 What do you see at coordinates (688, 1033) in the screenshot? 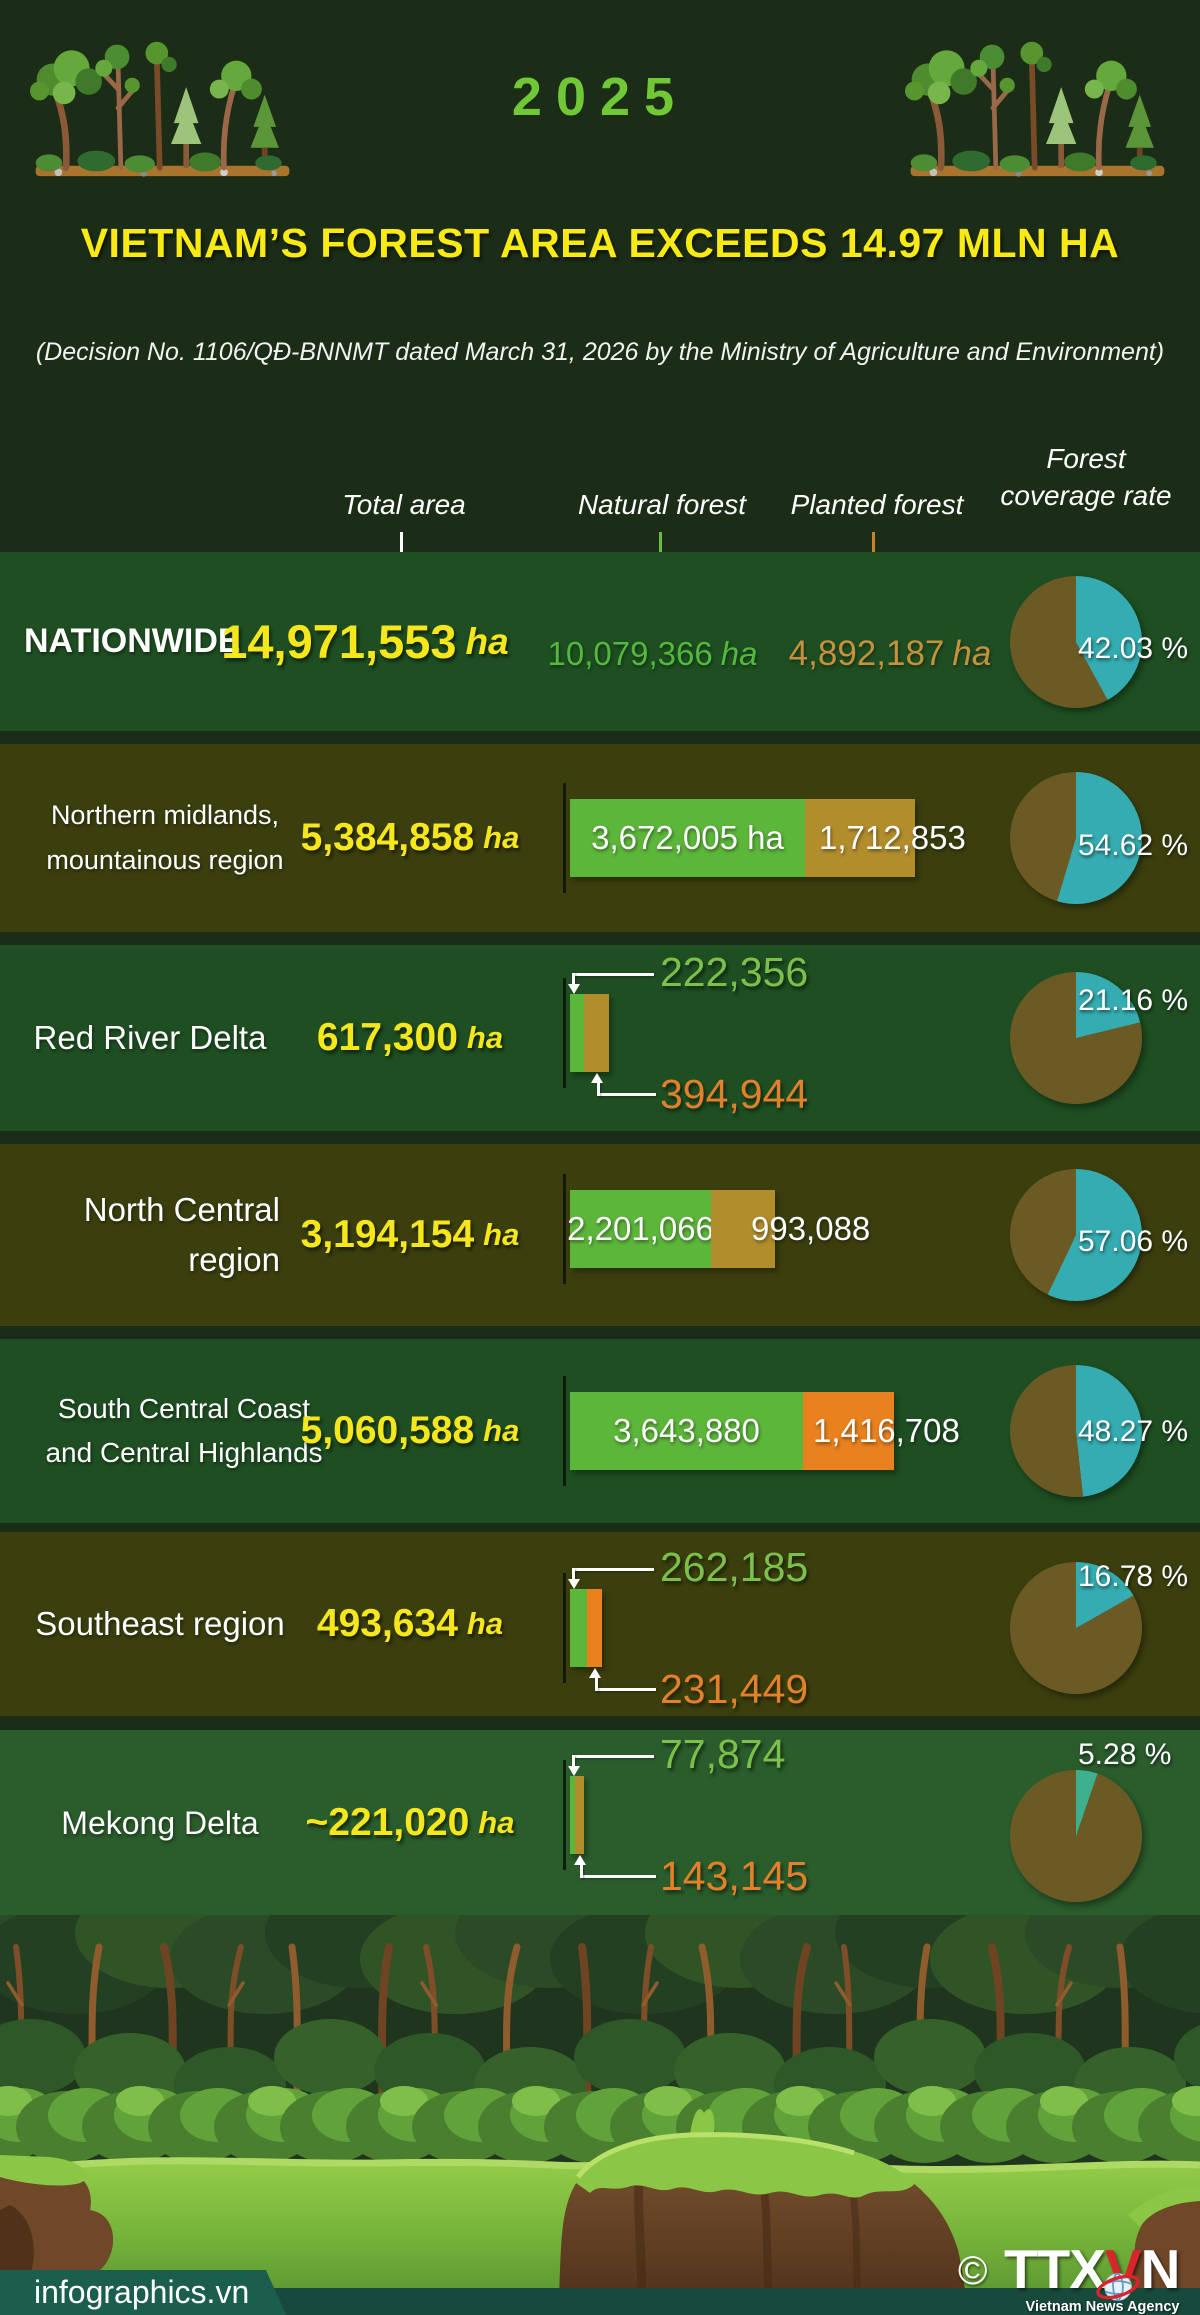
I see `forest-area-bar: 222,356 394,944` at bounding box center [688, 1033].